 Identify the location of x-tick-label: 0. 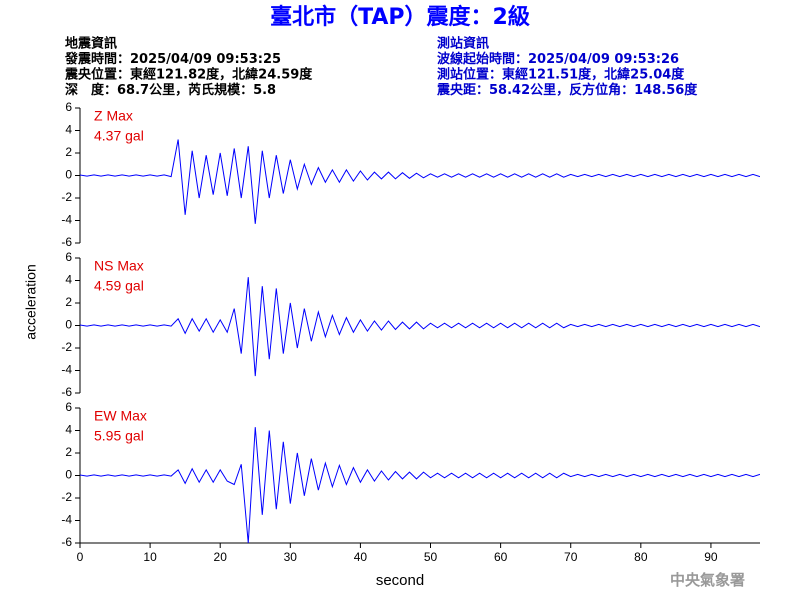
(80, 557).